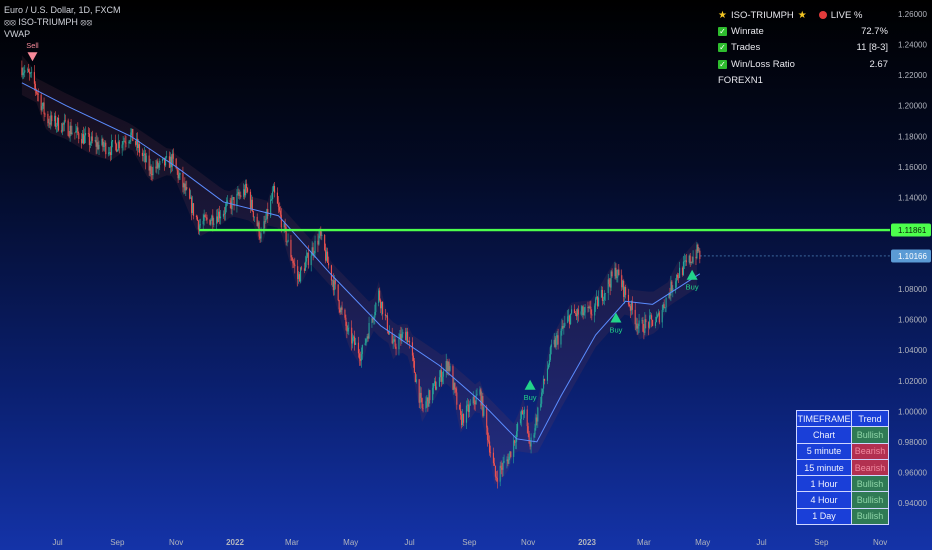  I want to click on header-timeframe: TIMEFRAME, so click(824, 418).